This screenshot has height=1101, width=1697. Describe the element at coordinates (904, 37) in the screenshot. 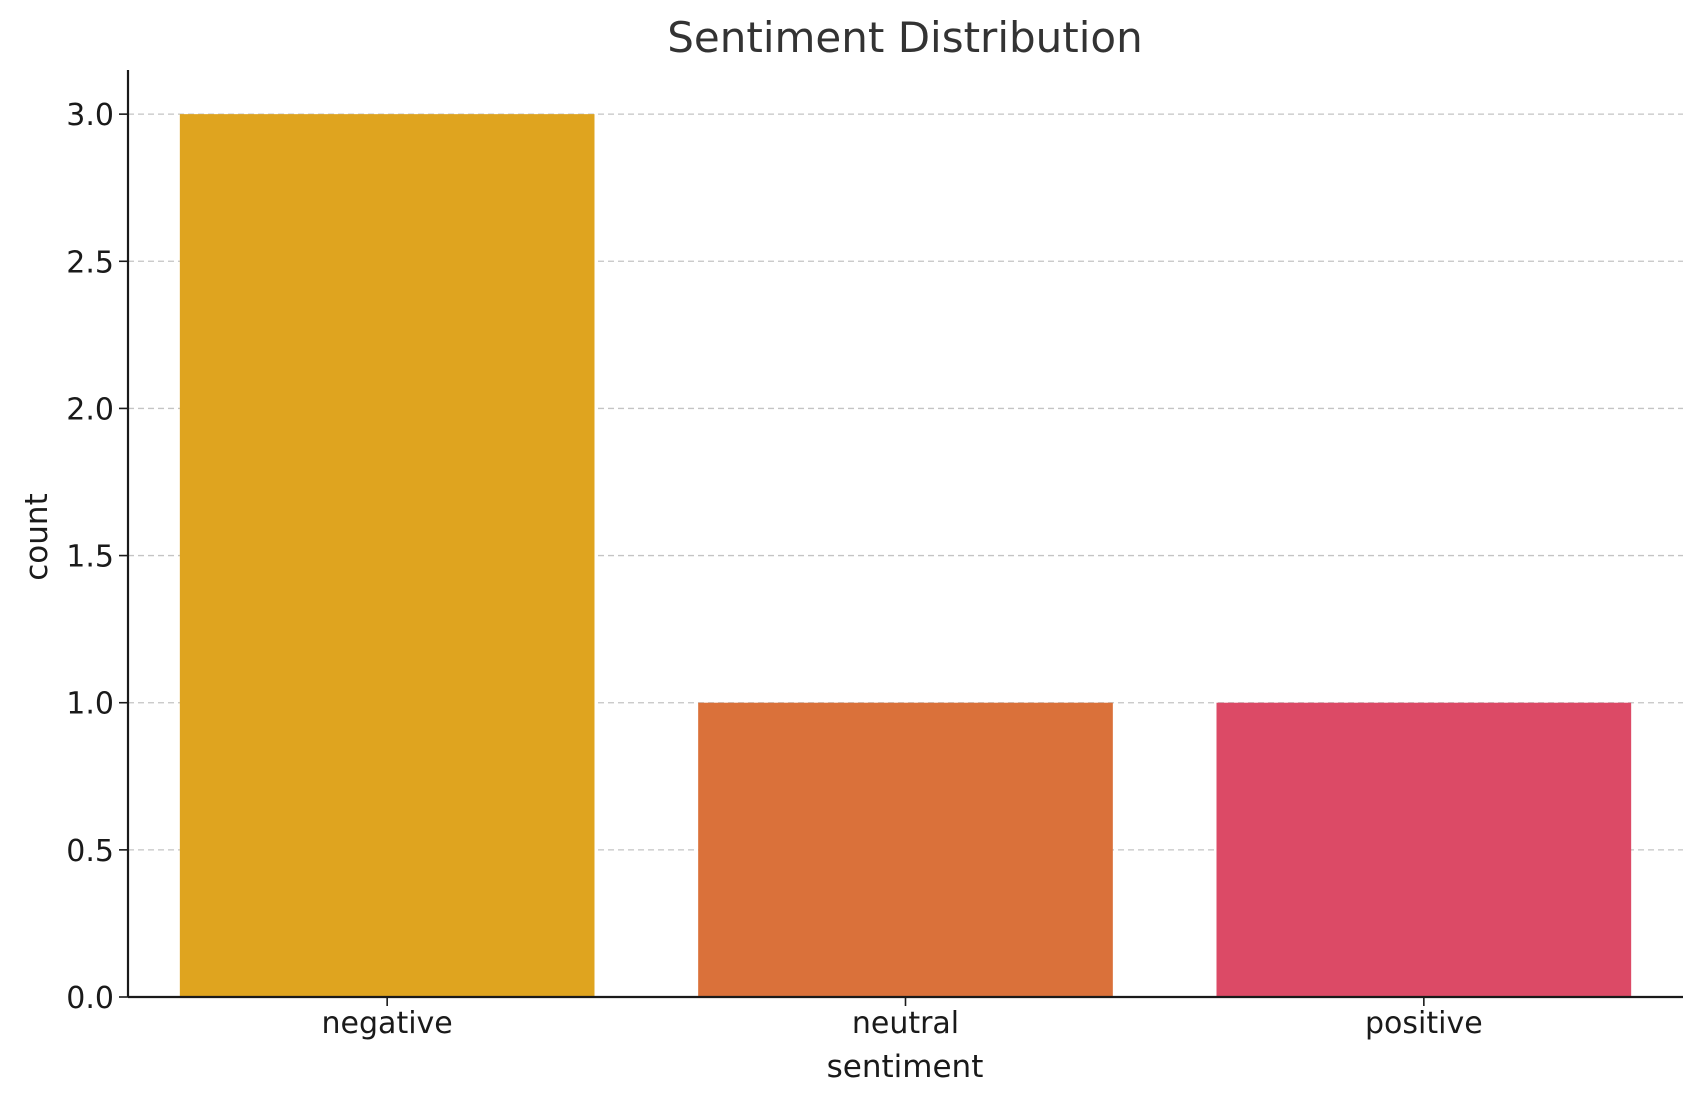

I see `chart-title: Sentiment Distribution` at that location.